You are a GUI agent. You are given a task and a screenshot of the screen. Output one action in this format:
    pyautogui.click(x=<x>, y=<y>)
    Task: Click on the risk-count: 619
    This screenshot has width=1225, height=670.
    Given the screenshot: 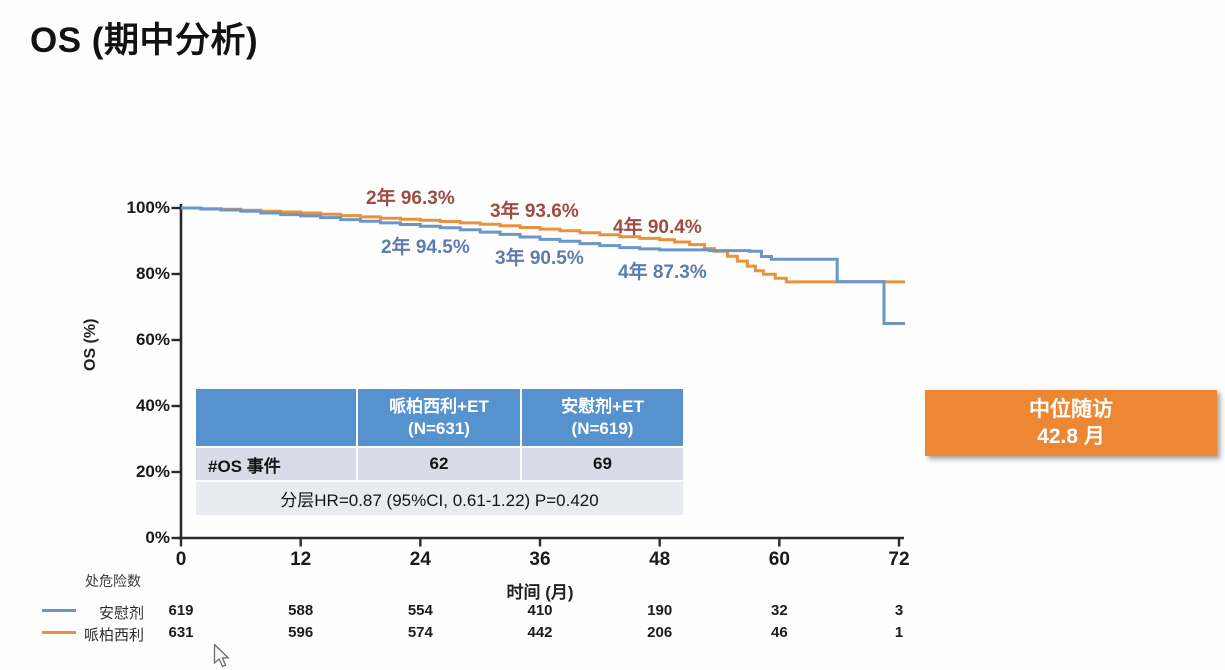 What is the action you would take?
    pyautogui.click(x=181, y=610)
    